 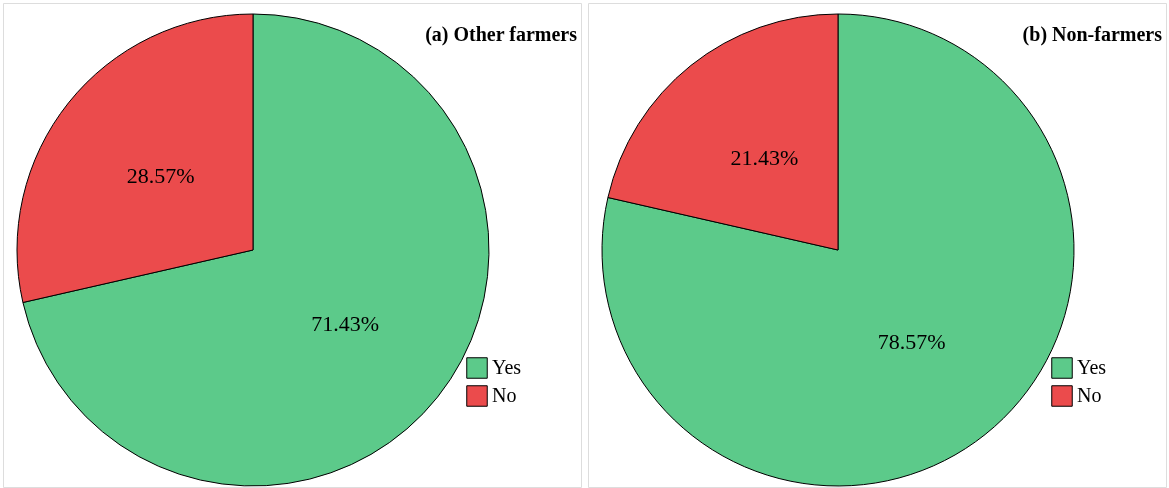 What do you see at coordinates (345, 323) in the screenshot?
I see `data-label: 71.43%` at bounding box center [345, 323].